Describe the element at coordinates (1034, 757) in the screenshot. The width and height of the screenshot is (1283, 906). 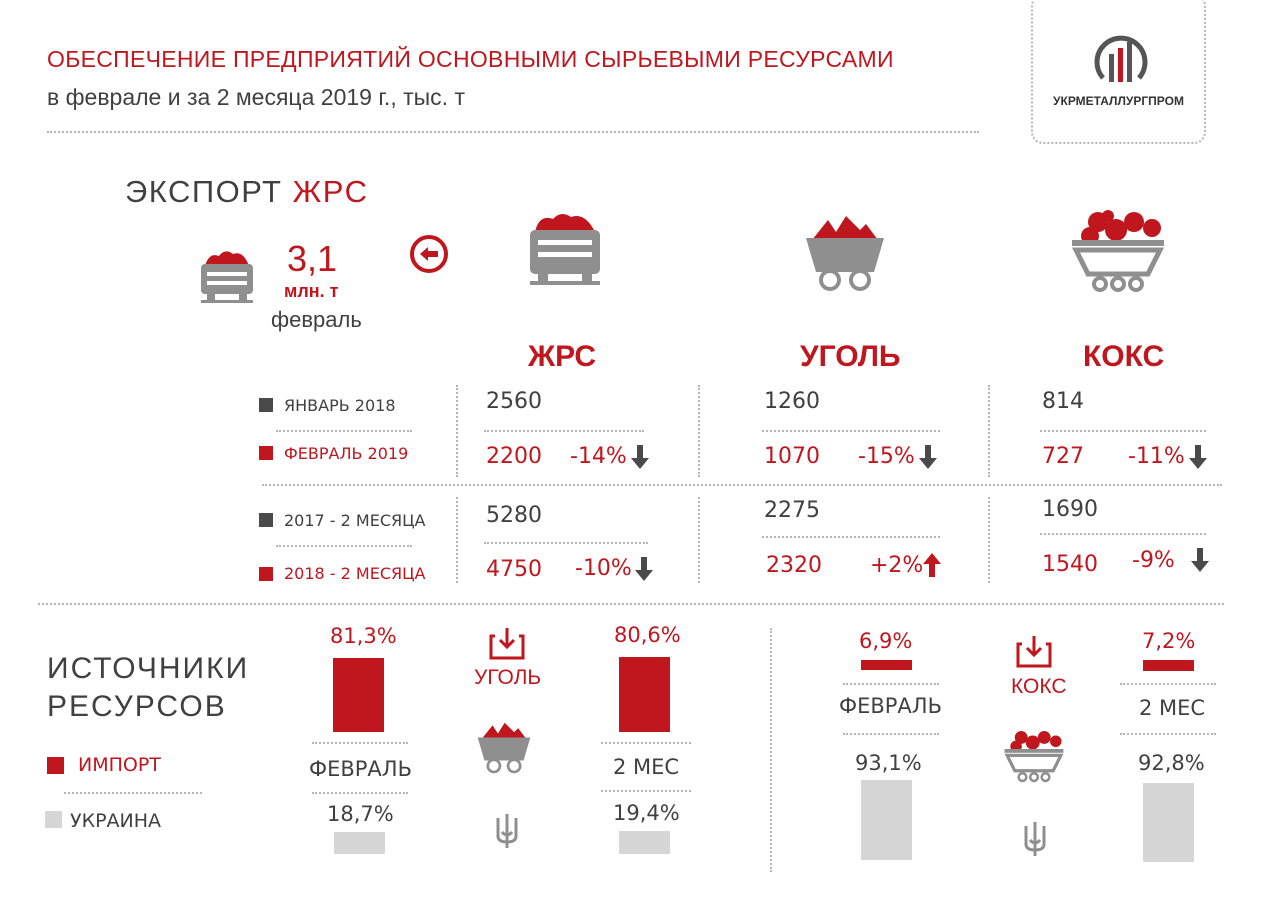
I see `coke-cart-small-icon` at that location.